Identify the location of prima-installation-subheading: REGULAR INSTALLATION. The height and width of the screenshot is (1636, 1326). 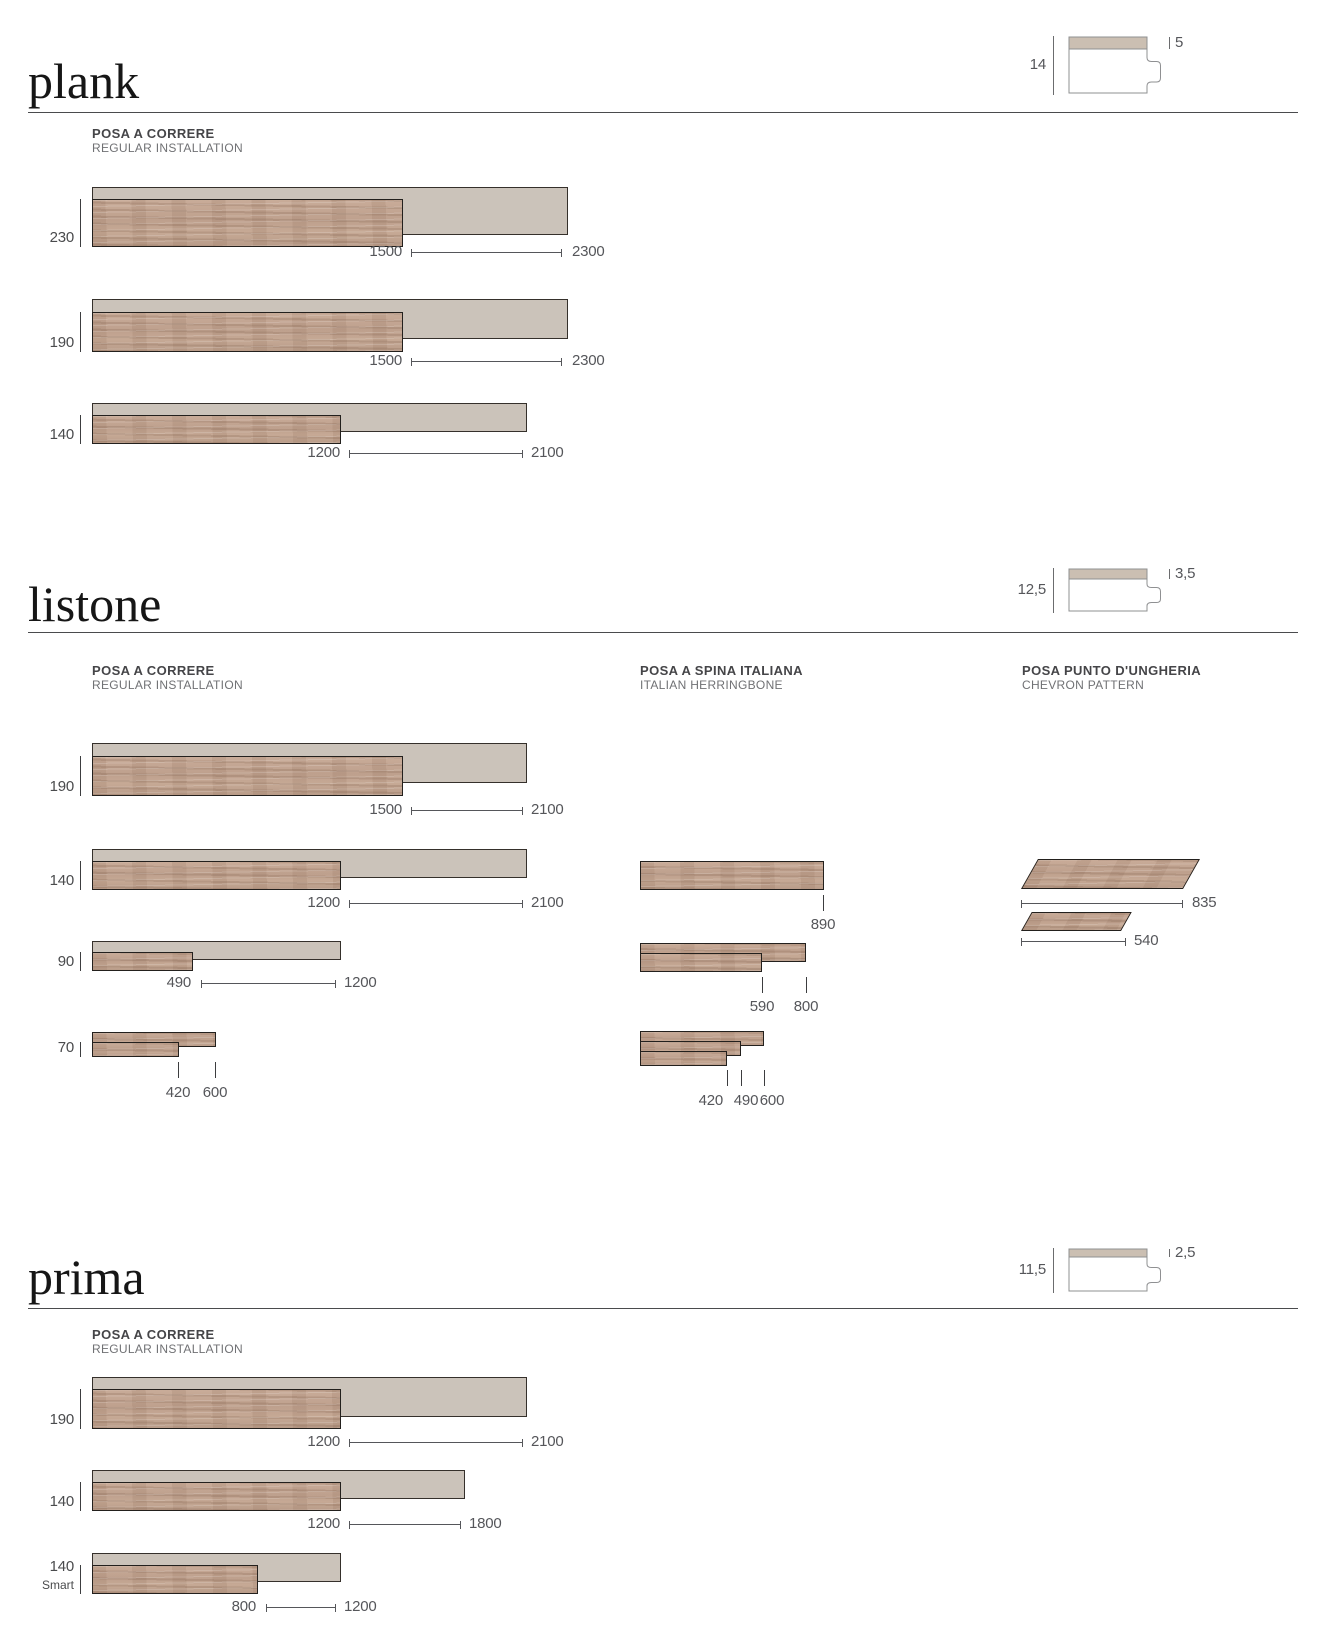
(167, 1349).